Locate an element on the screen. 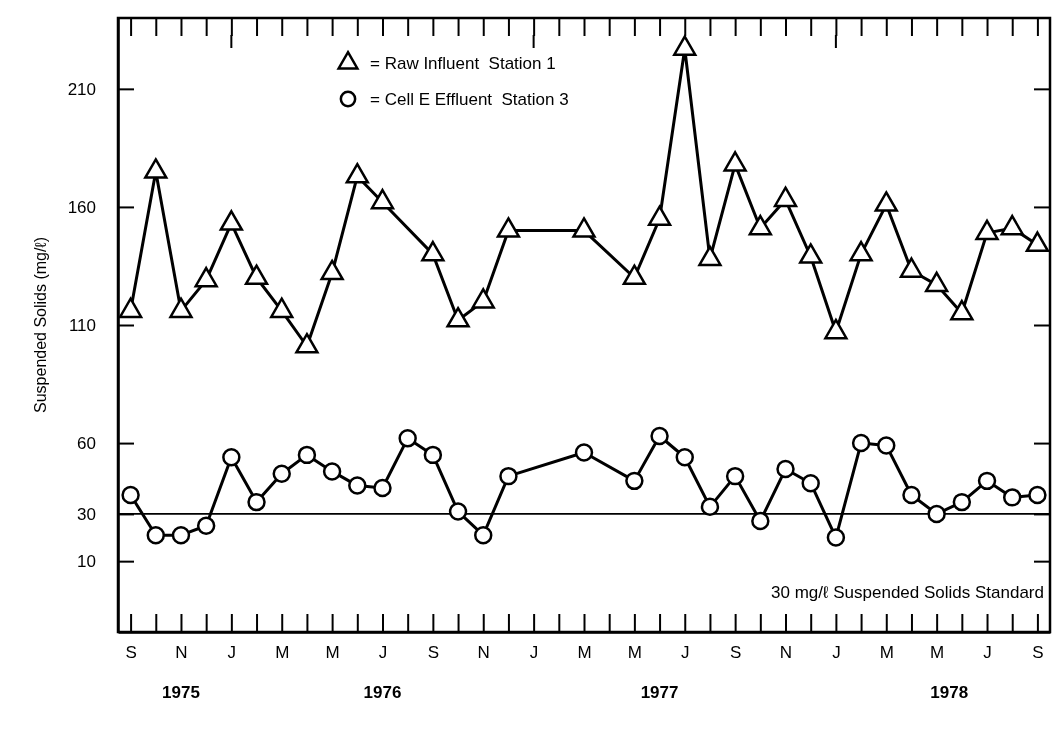  legend-label: = Cell E Effluent Station 3 is located at coordinates (469, 99).